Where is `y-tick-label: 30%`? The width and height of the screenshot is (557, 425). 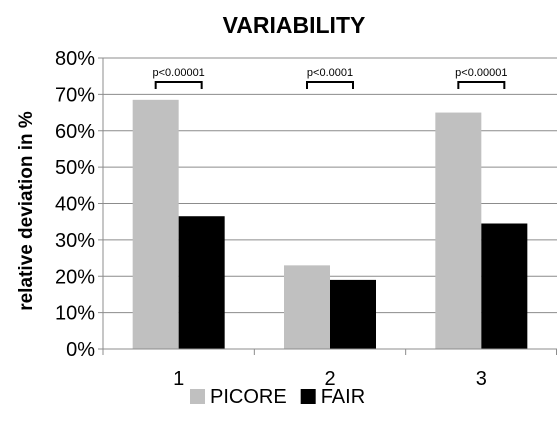
y-tick-label: 30% is located at coordinates (75, 241).